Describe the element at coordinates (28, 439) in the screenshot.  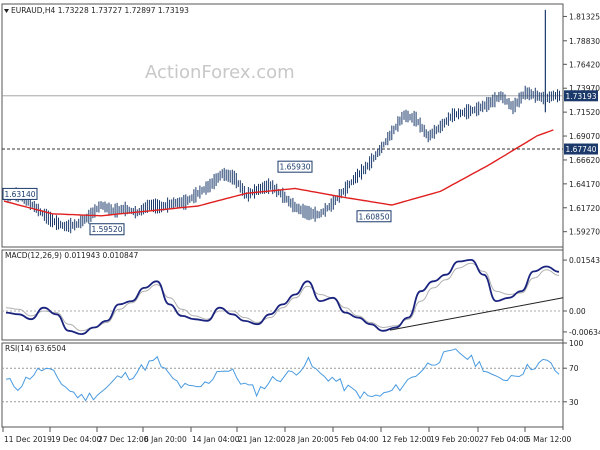
I see `x-tick-label: 11 Dec 2019` at that location.